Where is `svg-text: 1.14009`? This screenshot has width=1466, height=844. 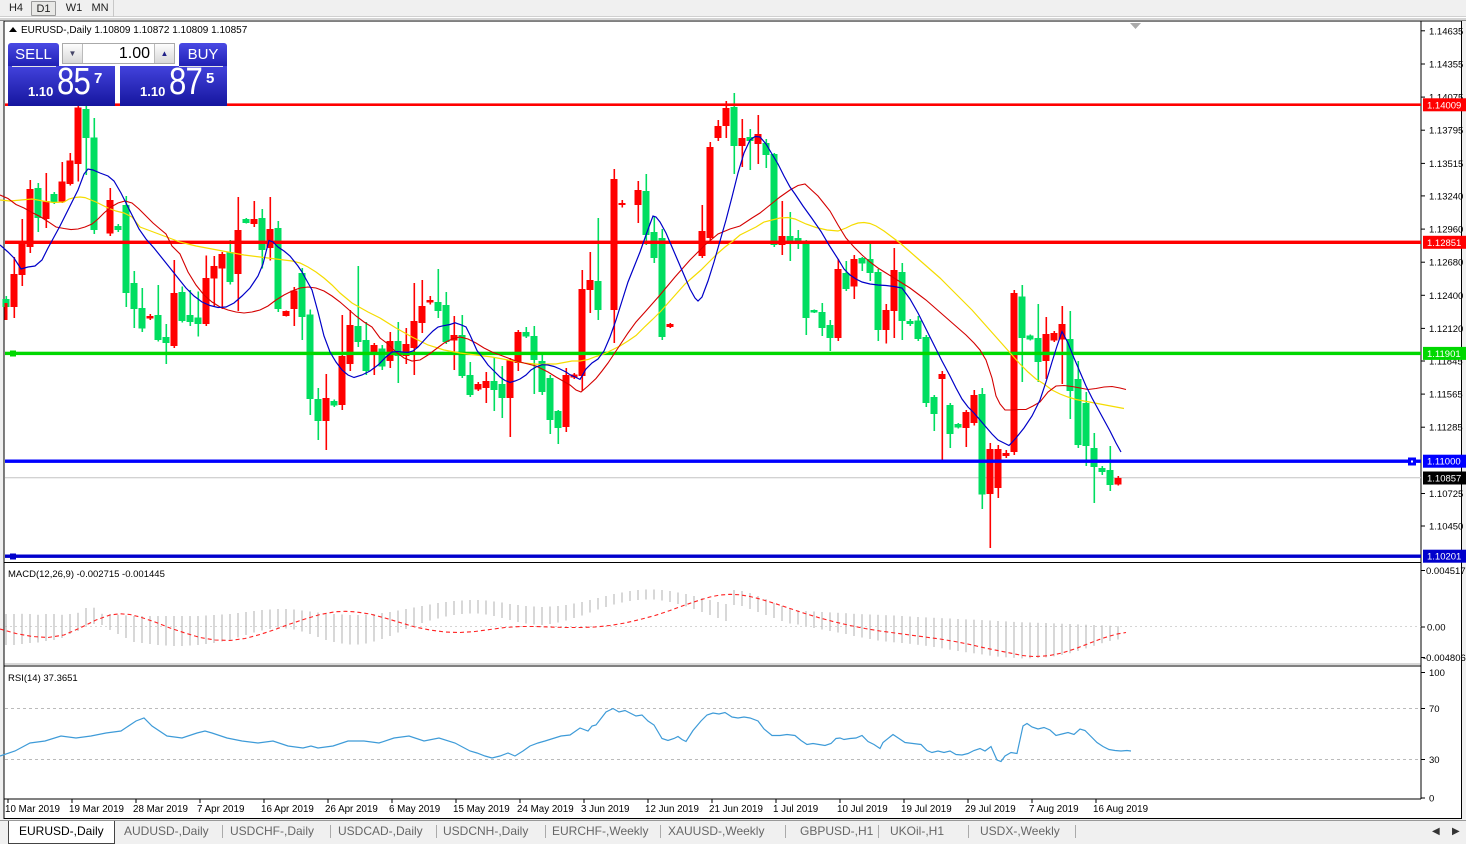
svg-text: 1.14009 is located at coordinates (1444, 105).